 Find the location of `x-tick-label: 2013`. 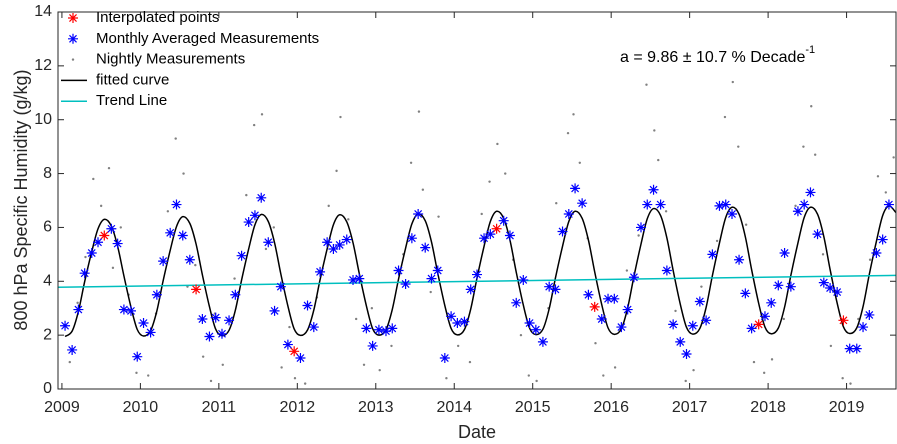

x-tick-label: 2013 is located at coordinates (376, 407).